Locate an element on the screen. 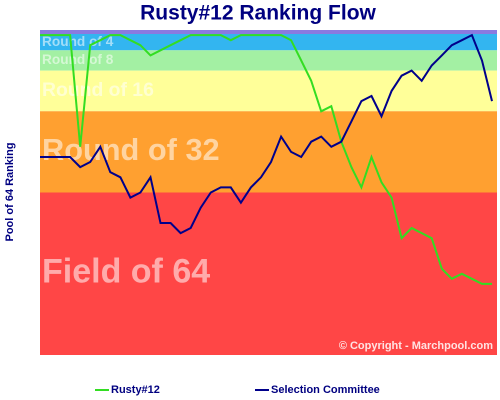 The width and height of the screenshot is (500, 400). top-strip is located at coordinates (268, 32).